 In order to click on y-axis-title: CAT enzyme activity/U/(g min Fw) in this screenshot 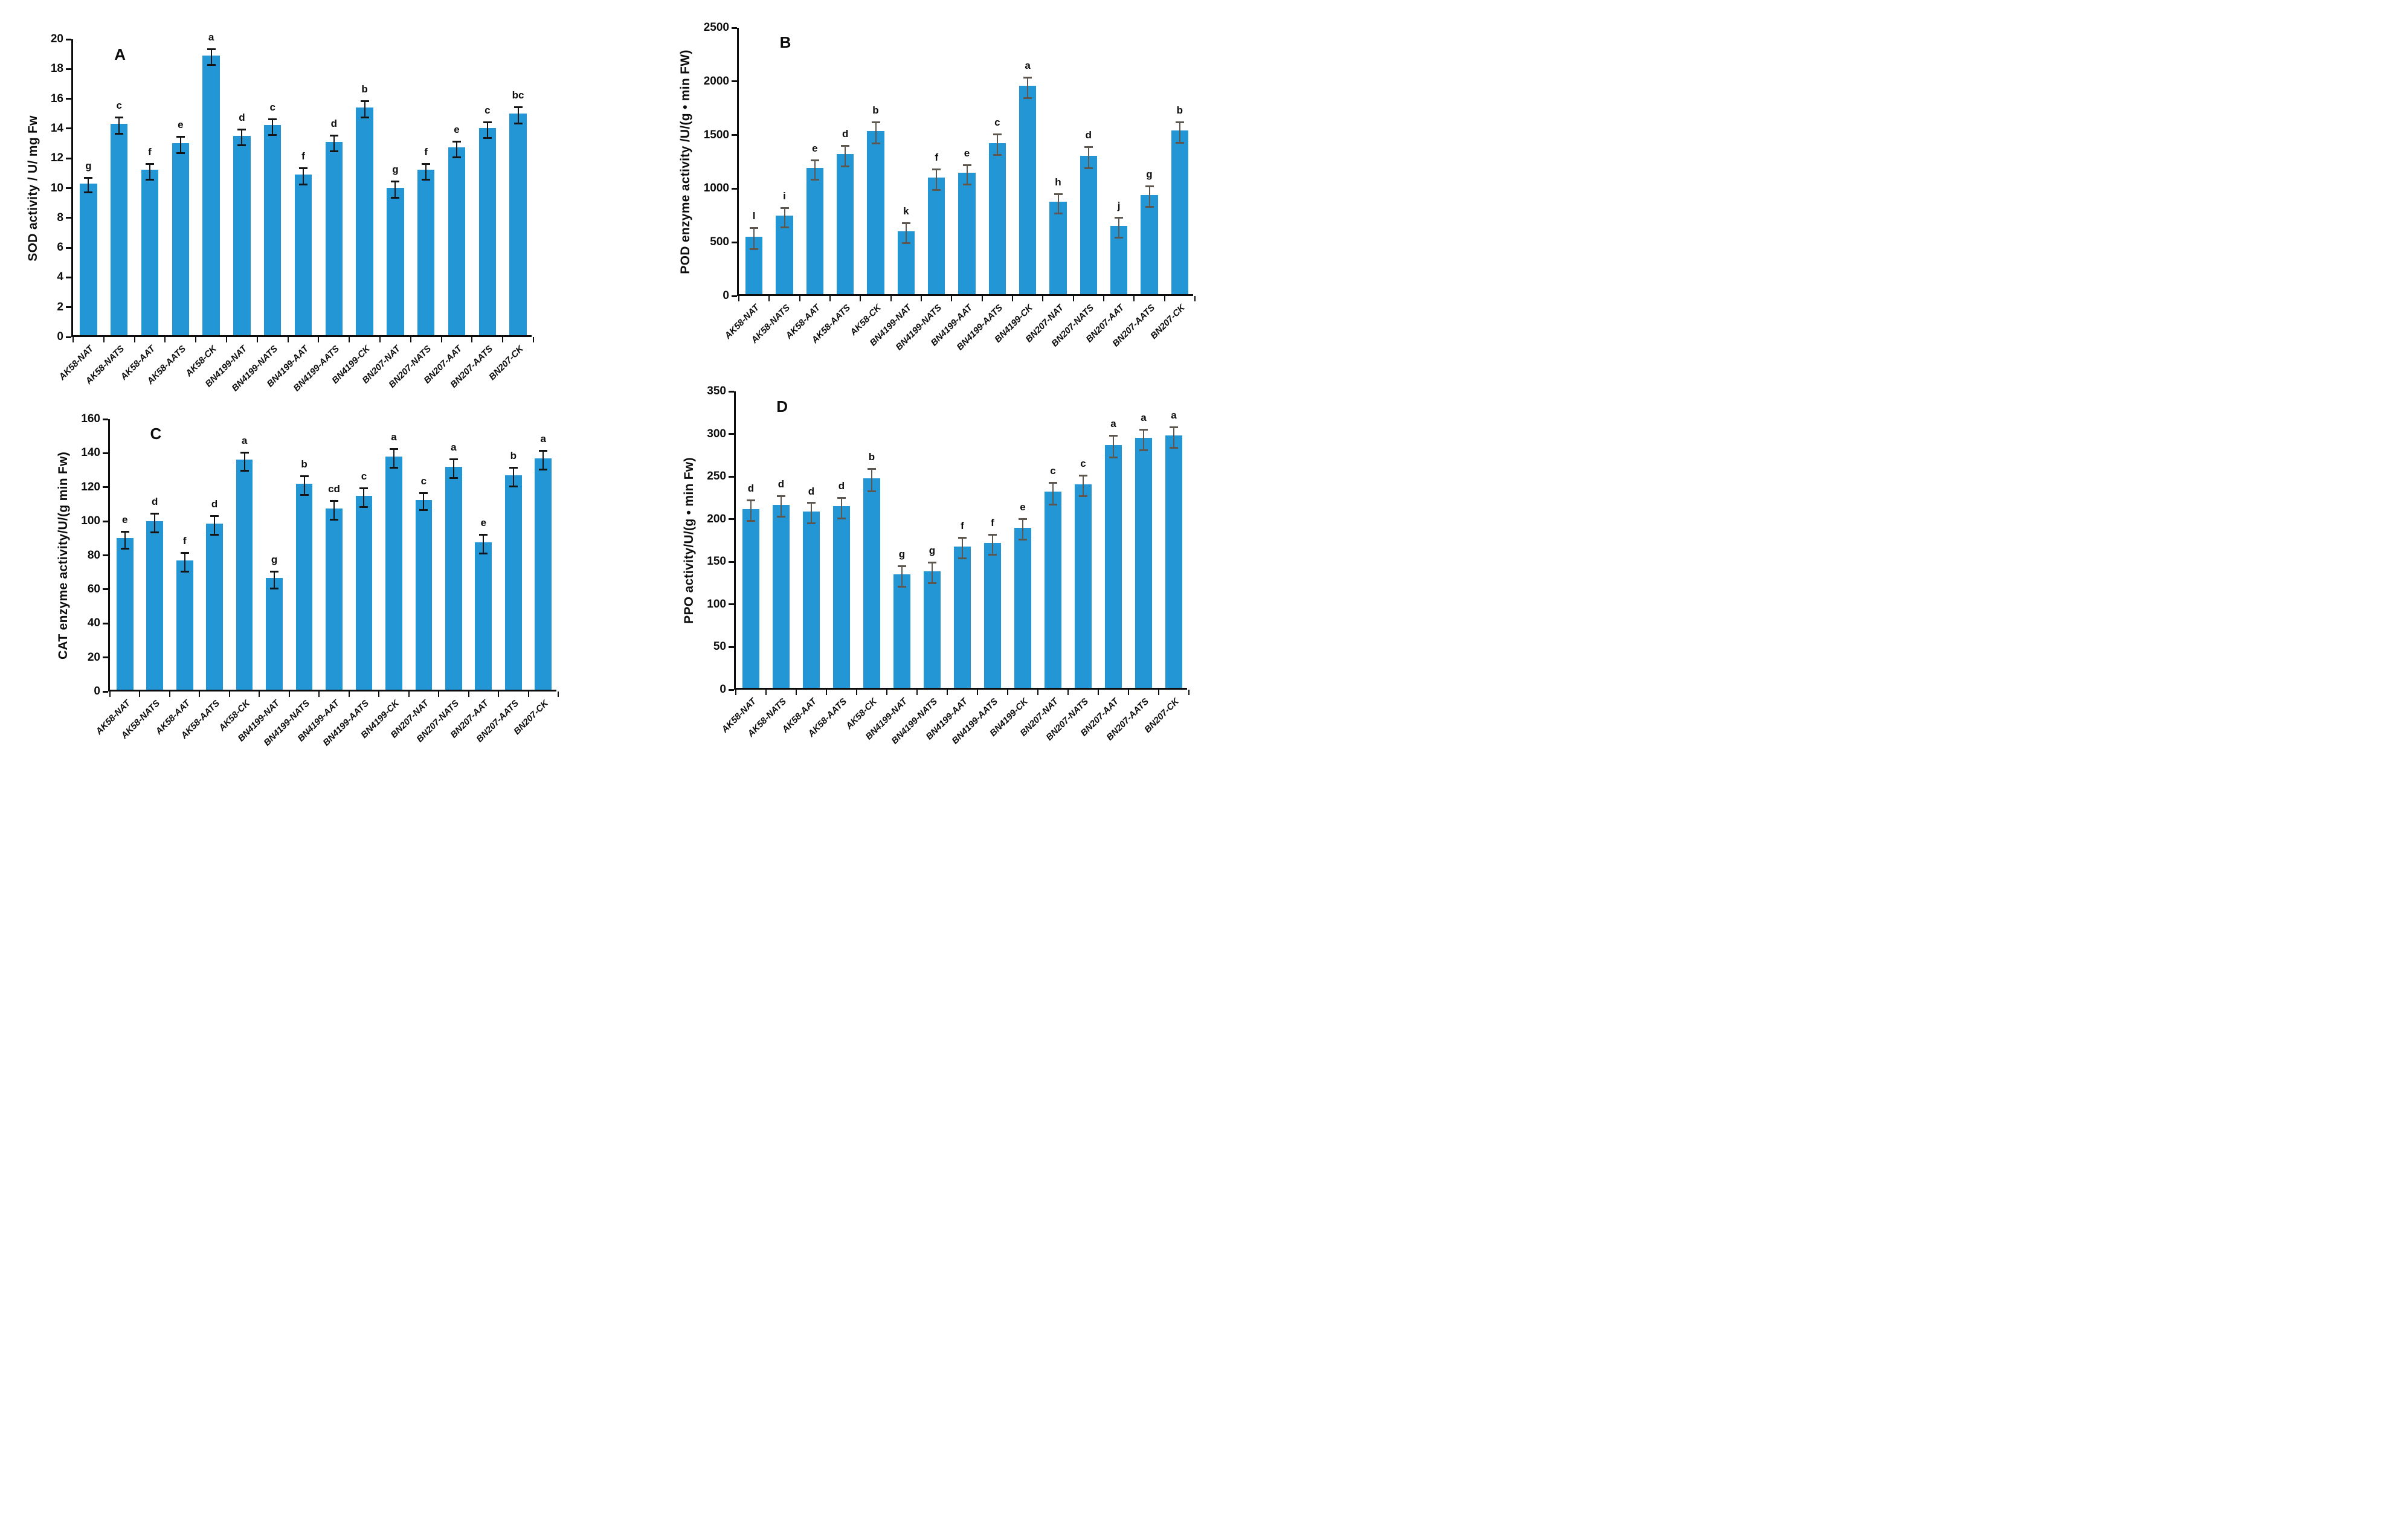, I will do `click(63, 555)`.